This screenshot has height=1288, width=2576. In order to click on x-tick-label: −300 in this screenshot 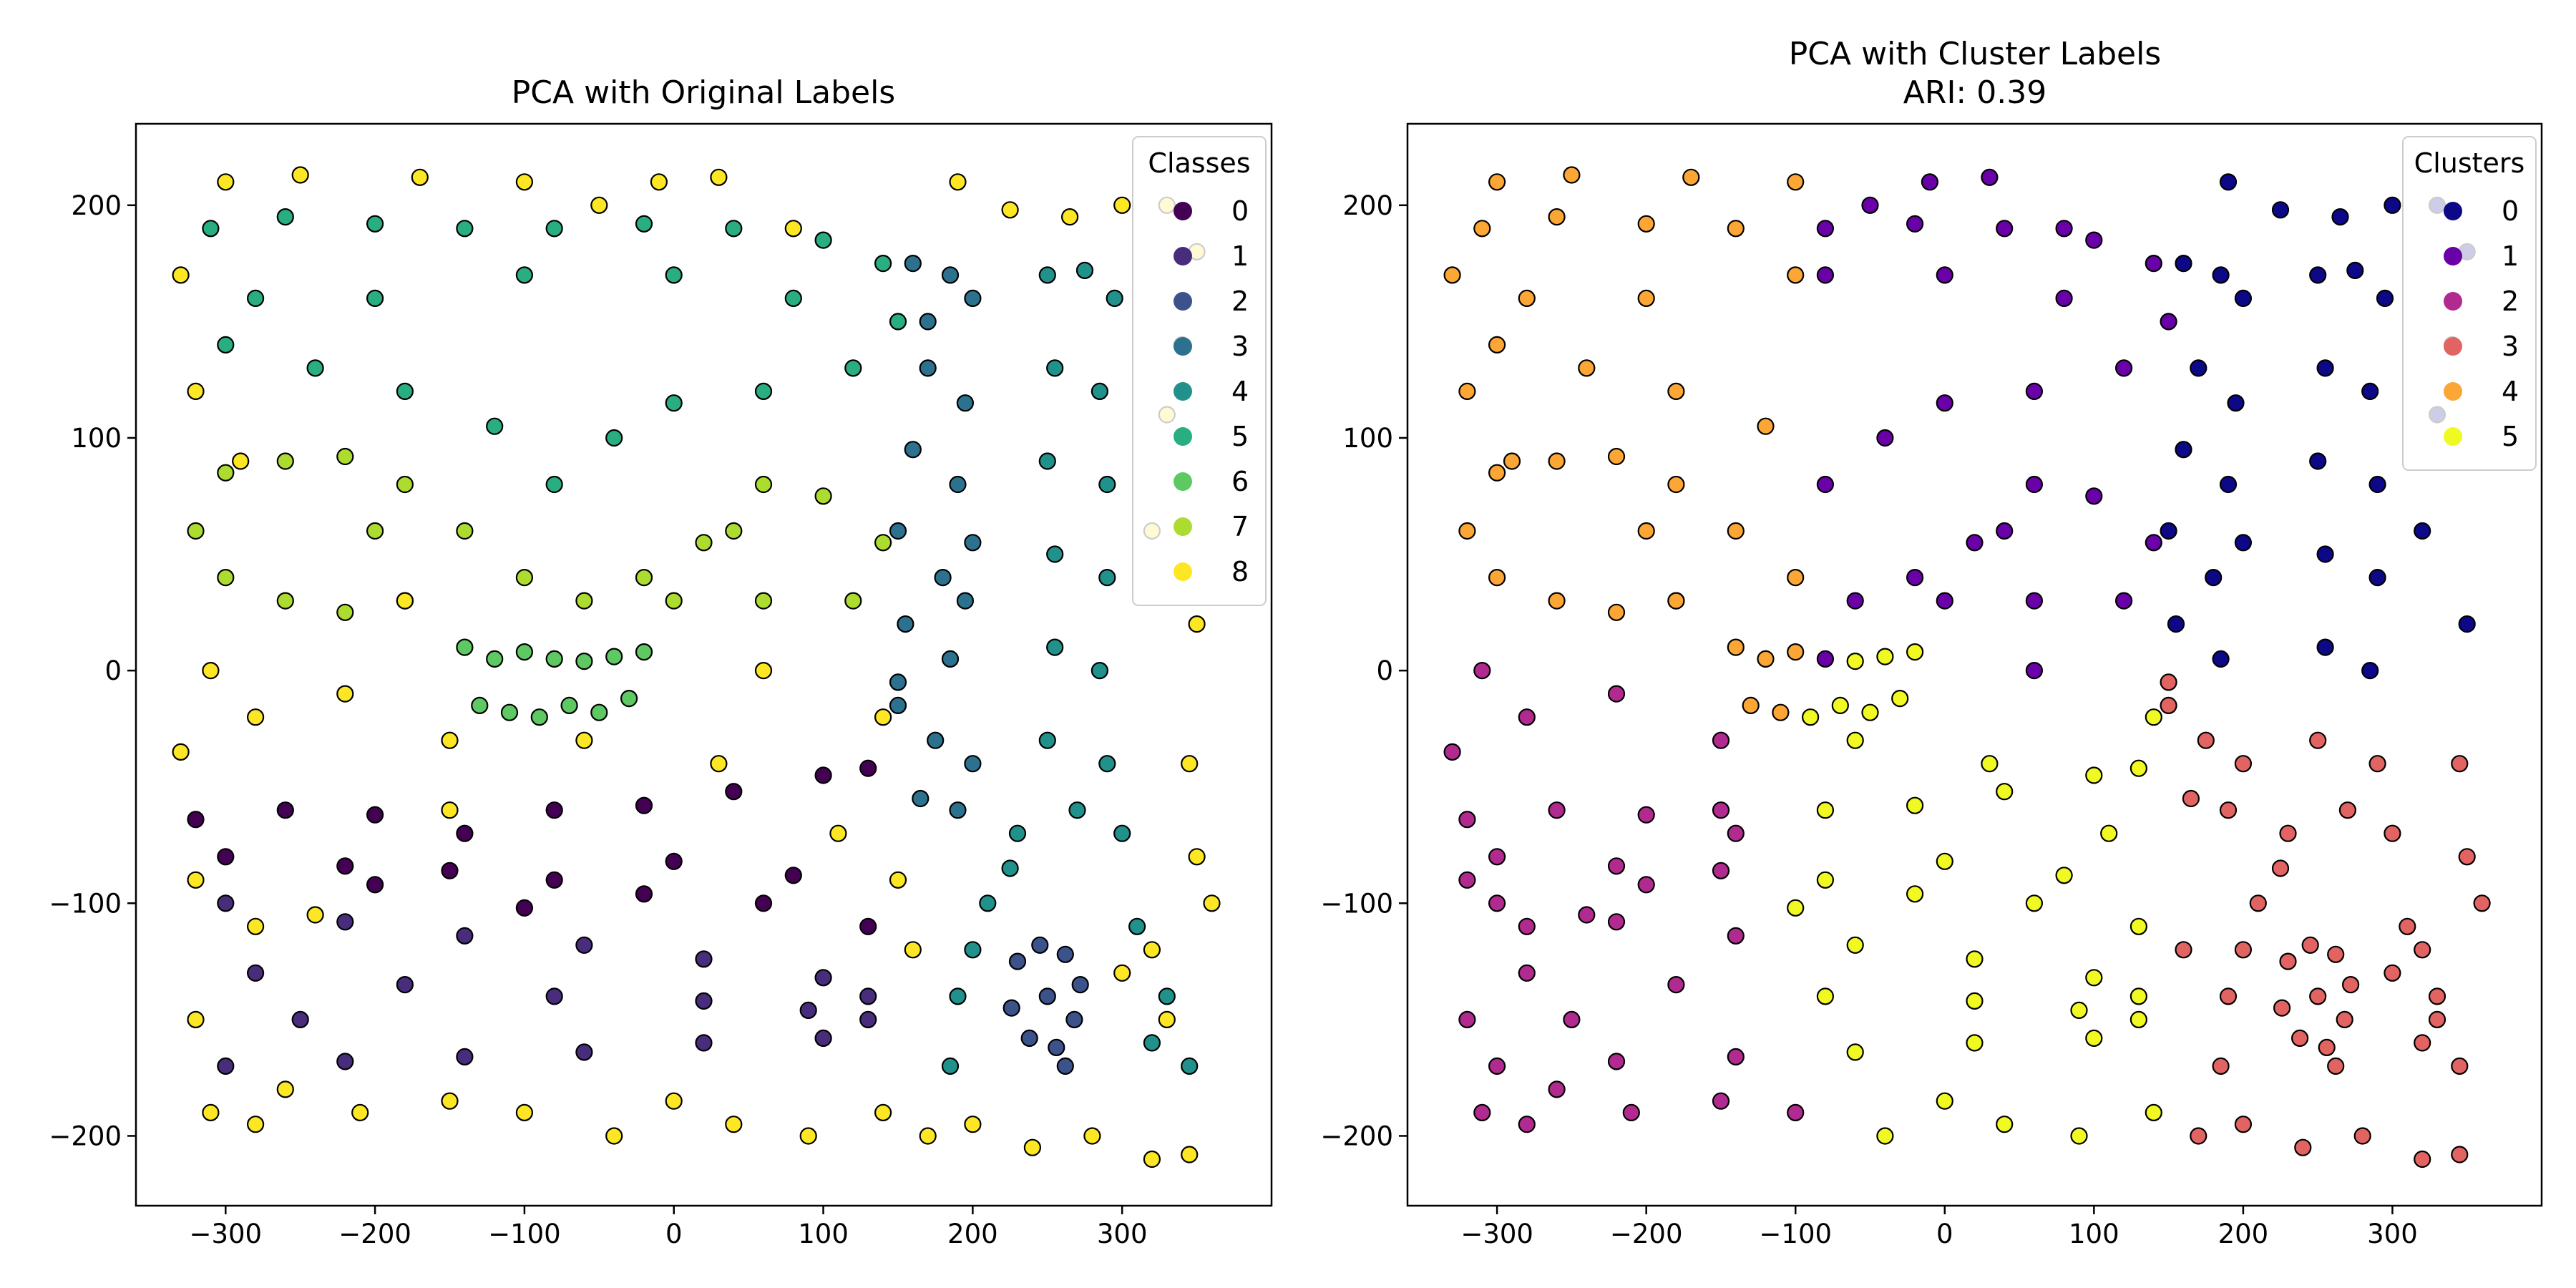, I will do `click(1496, 1234)`.